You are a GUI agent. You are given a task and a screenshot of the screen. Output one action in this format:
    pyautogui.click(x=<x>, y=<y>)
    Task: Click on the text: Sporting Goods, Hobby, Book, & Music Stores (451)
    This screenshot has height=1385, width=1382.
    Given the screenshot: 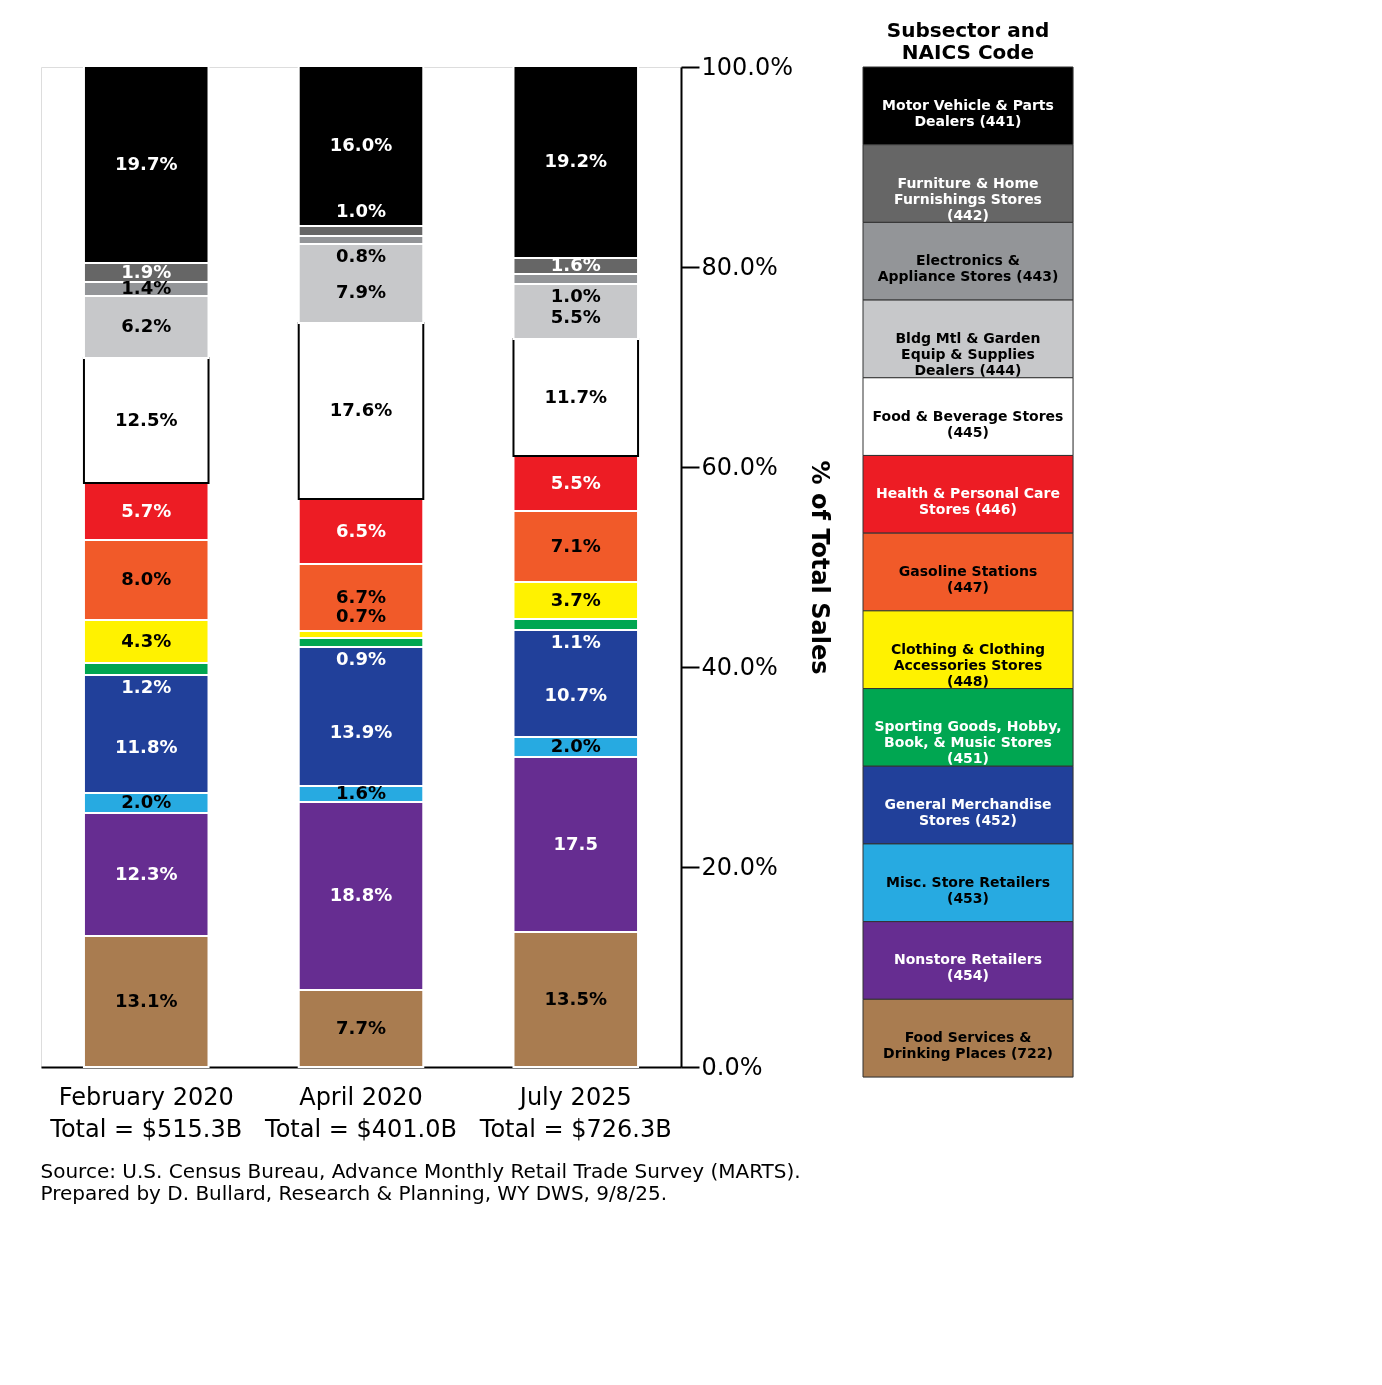 What is the action you would take?
    pyautogui.click(x=968, y=742)
    